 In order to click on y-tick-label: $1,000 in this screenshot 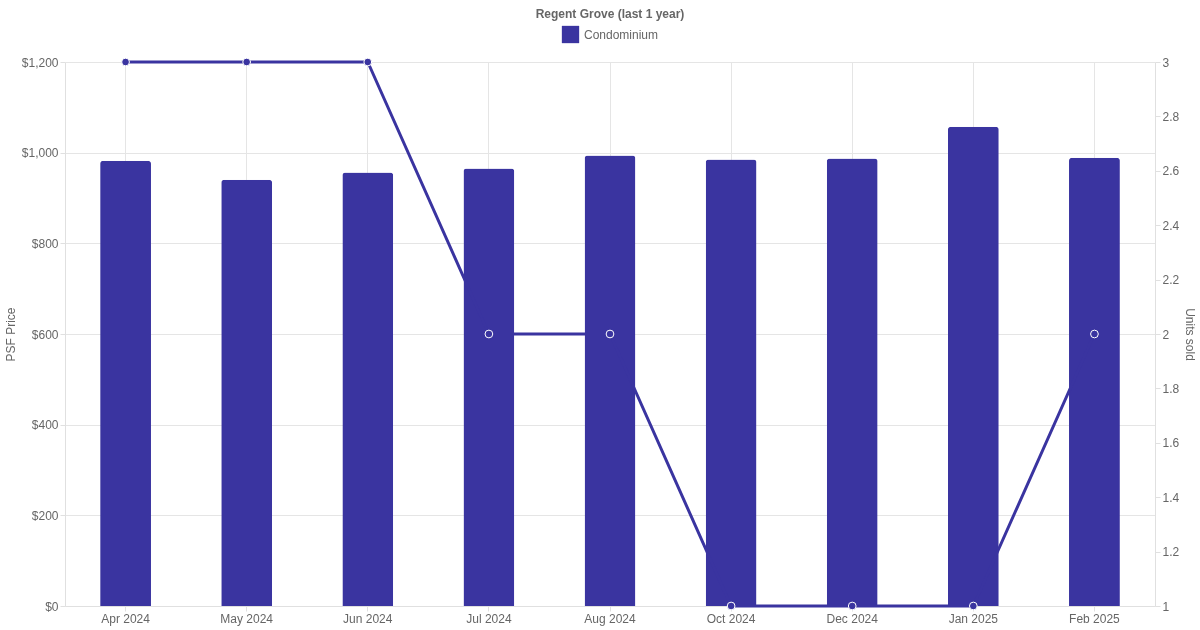, I will do `click(40, 153)`.